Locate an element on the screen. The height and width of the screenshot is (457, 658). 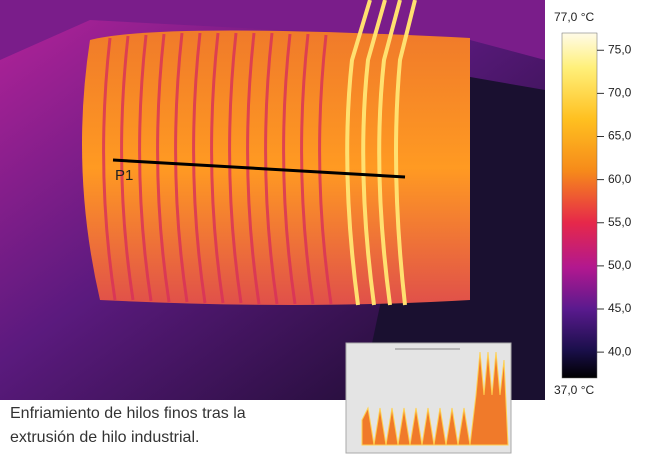
inset-profile is located at coordinates (428, 398).